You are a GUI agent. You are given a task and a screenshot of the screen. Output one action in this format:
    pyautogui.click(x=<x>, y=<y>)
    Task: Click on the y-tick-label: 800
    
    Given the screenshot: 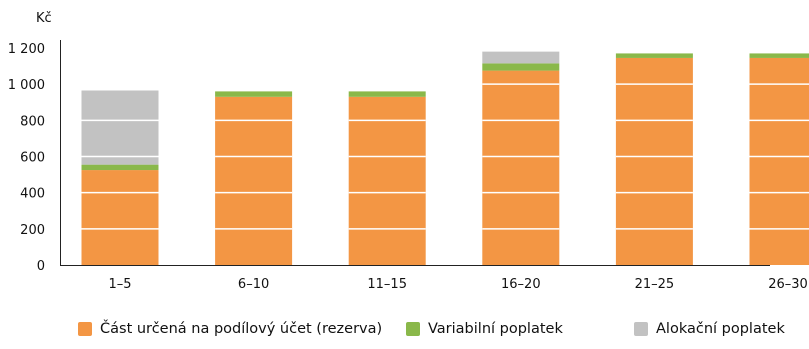 What is the action you would take?
    pyautogui.click(x=32, y=121)
    